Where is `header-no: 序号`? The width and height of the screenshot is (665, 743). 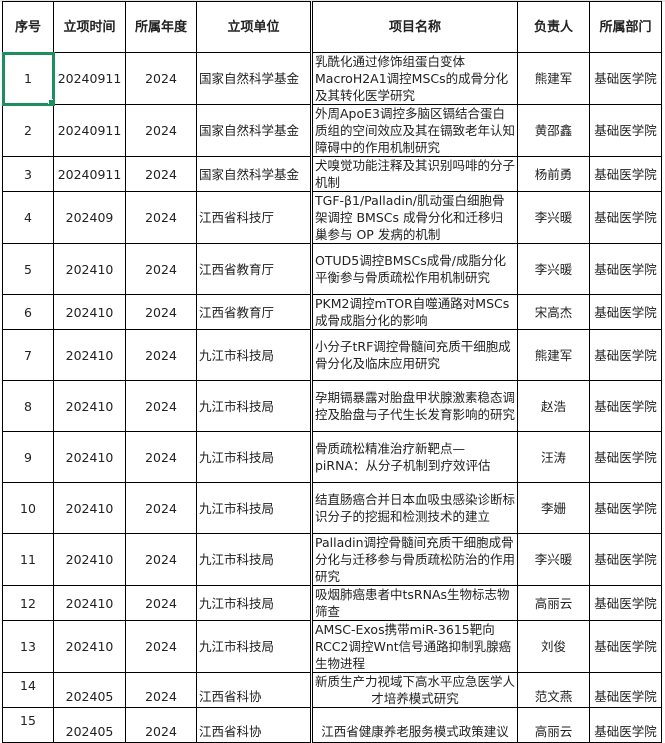
header-no: 序号 is located at coordinates (28, 27).